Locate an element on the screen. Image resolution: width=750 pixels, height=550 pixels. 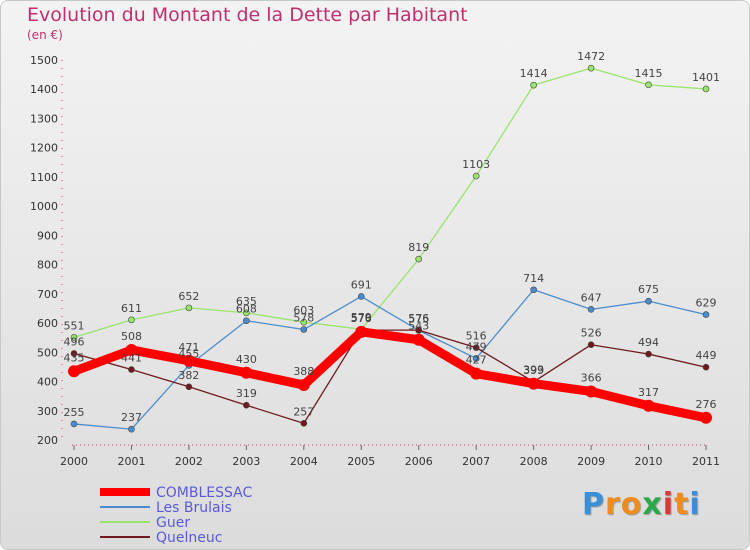
data-label: 237 is located at coordinates (131, 417).